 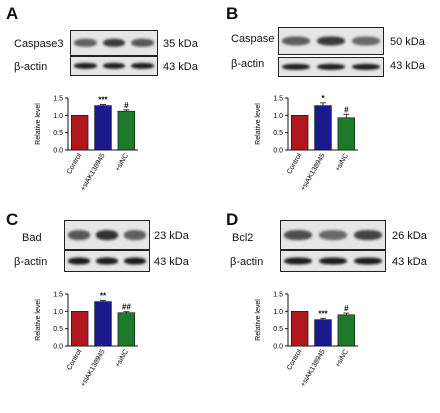 What do you see at coordinates (12, 13) in the screenshot?
I see `panel-letter: A` at bounding box center [12, 13].